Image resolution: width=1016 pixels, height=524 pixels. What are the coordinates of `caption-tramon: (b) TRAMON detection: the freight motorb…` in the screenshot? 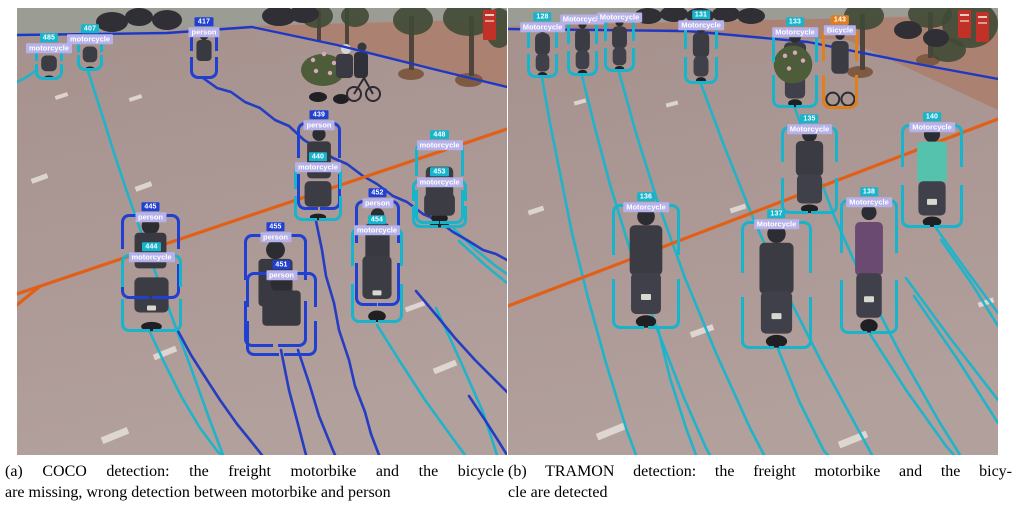 It's located at (760, 482).